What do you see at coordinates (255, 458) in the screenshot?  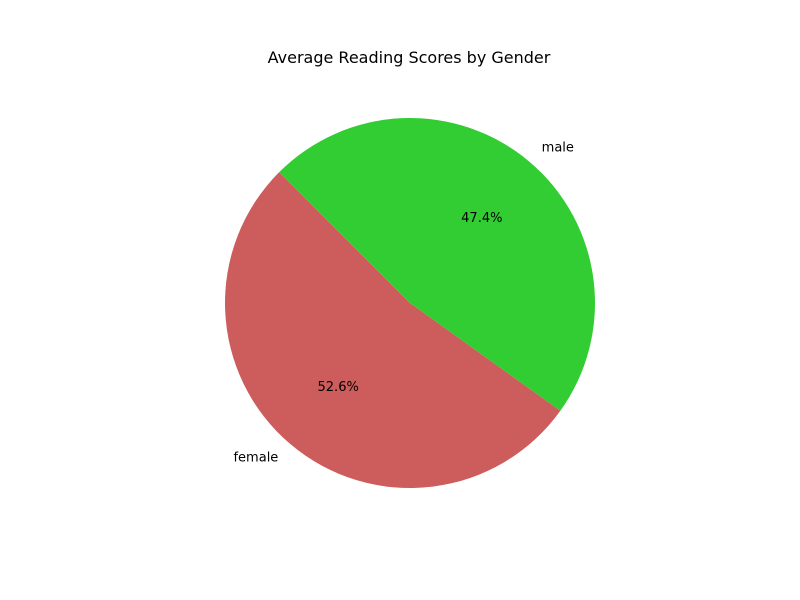 I see `slice-label-female: female` at bounding box center [255, 458].